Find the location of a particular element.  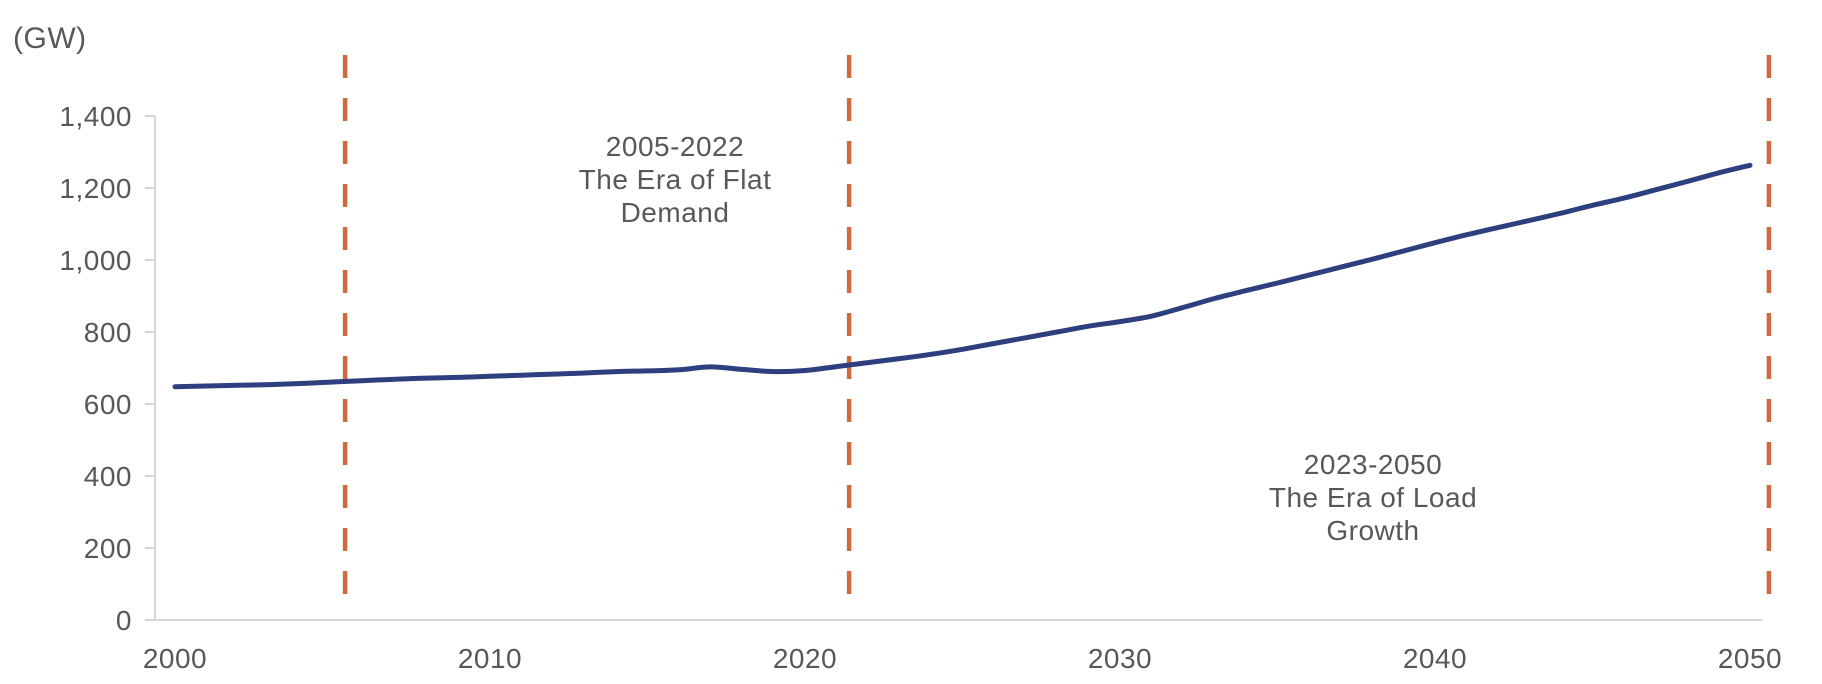

y-tick-label: 200 is located at coordinates (108, 548).